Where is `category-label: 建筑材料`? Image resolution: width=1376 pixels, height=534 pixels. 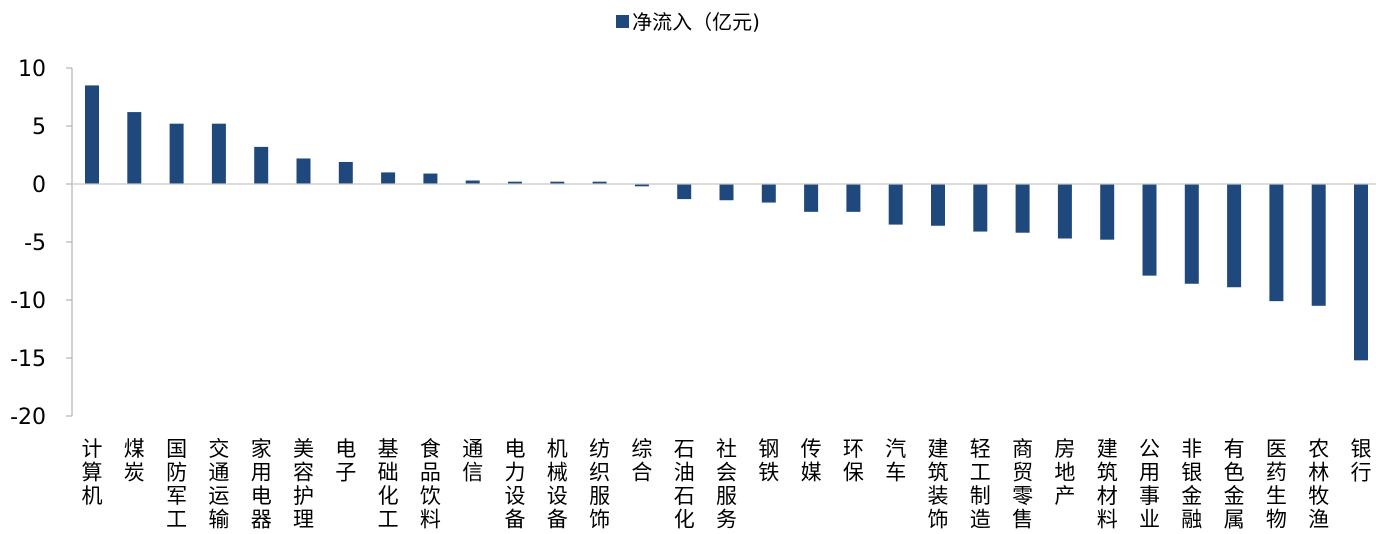 category-label: 建筑材料 is located at coordinates (1107, 484).